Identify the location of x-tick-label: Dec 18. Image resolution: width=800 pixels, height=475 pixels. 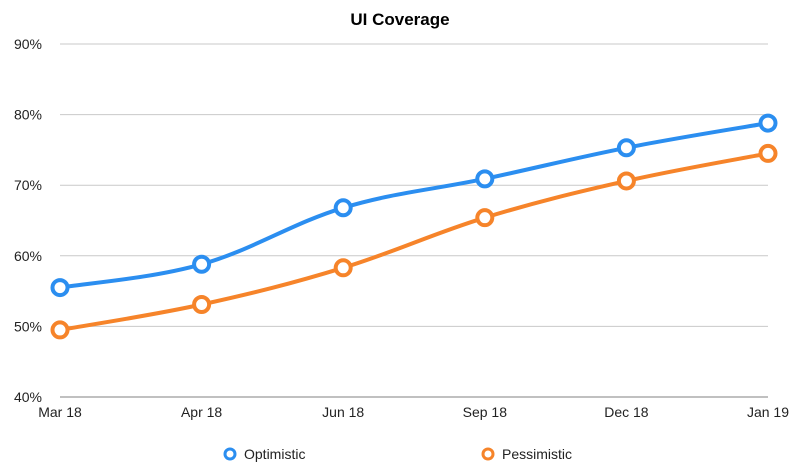
(626, 412).